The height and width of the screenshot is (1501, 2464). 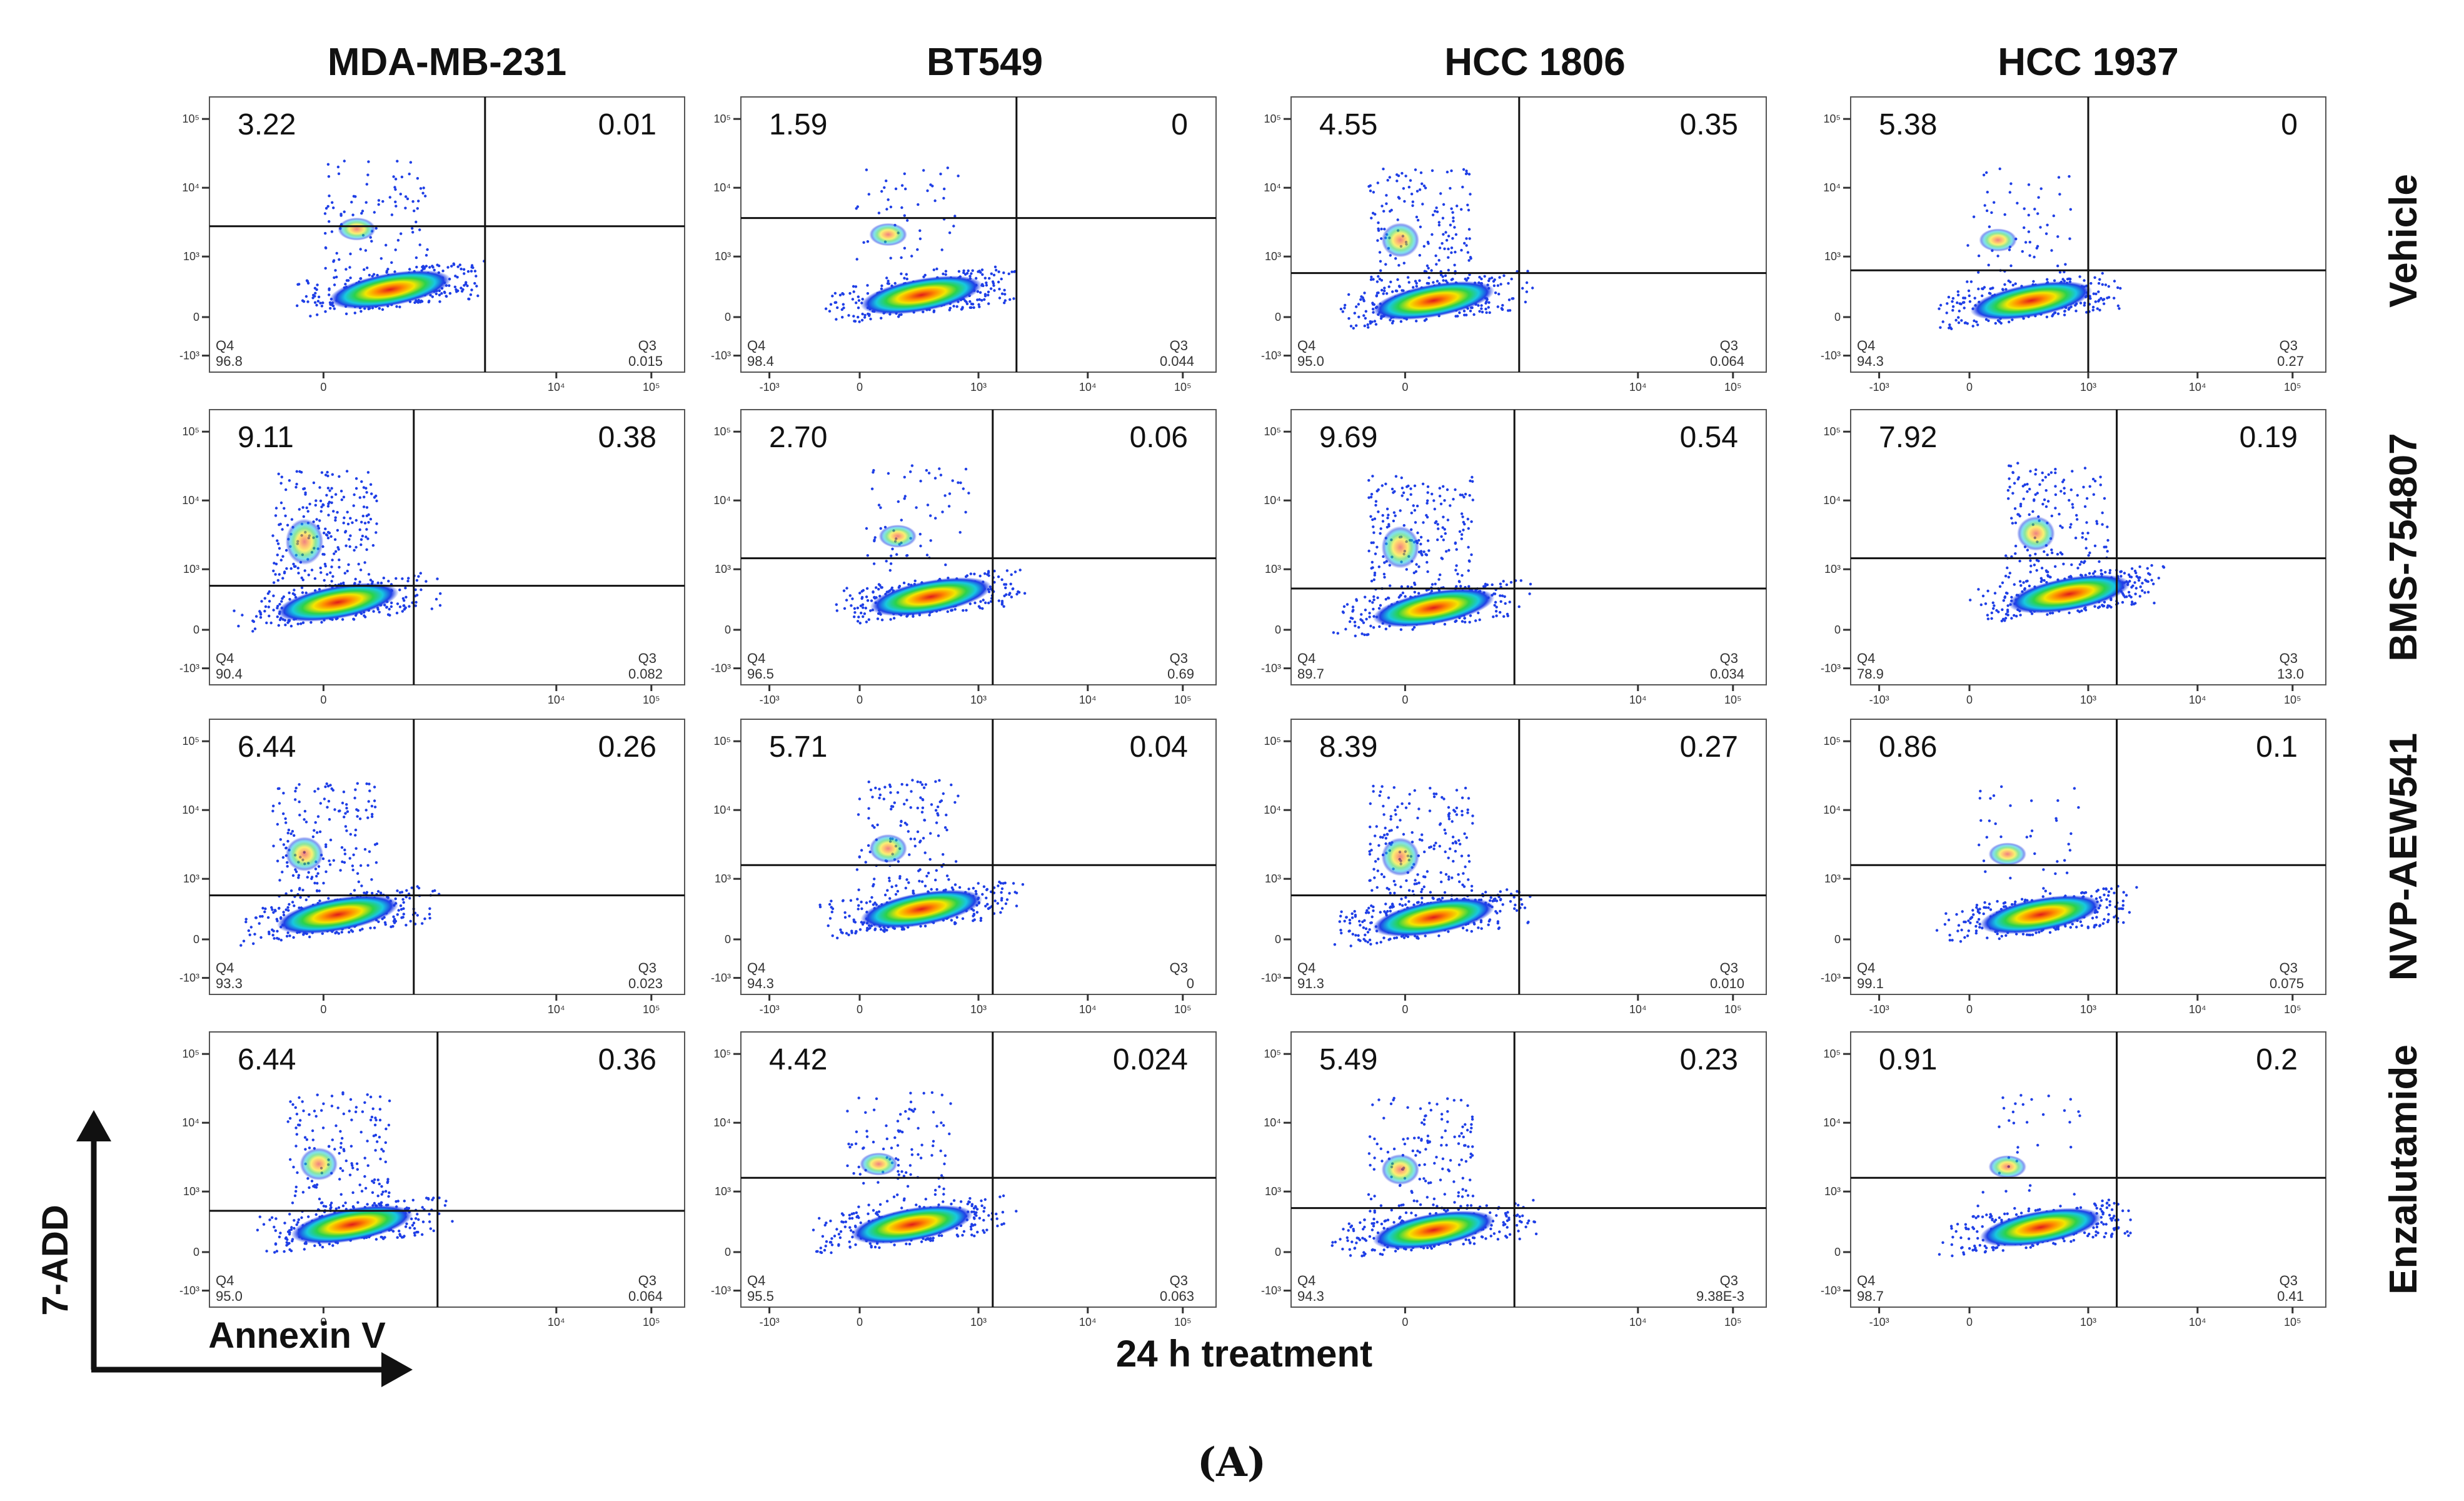 I want to click on q4-value: 90.4, so click(x=229, y=674).